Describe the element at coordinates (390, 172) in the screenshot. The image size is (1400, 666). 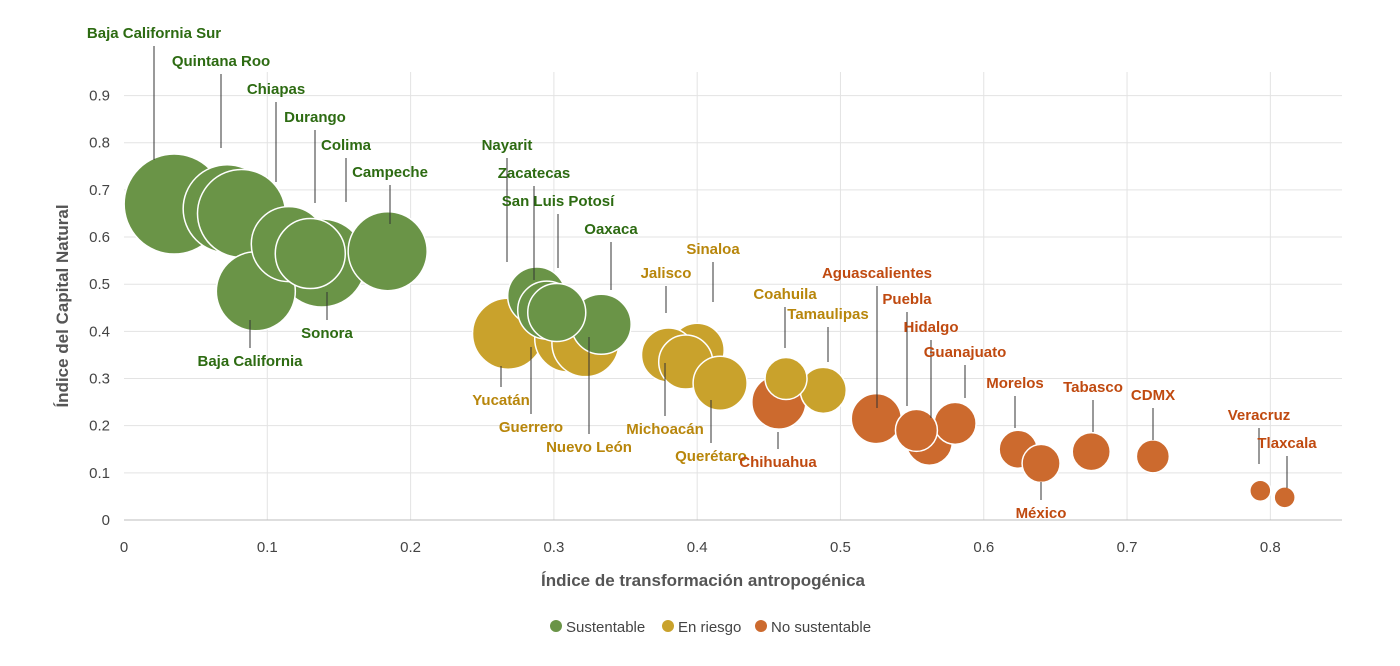
I see `point-label: Campeche` at that location.